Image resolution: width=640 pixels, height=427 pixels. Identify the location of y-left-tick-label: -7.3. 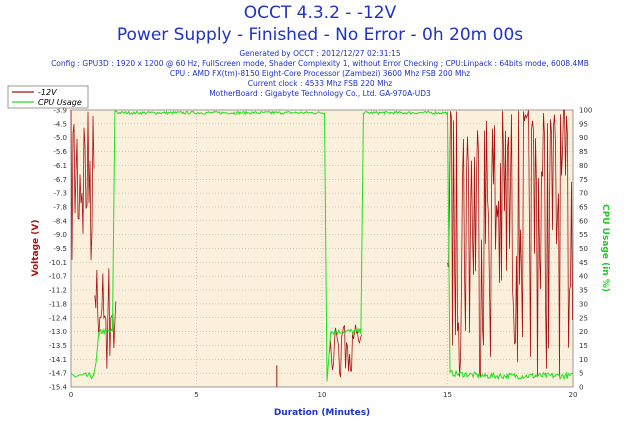
(60, 194).